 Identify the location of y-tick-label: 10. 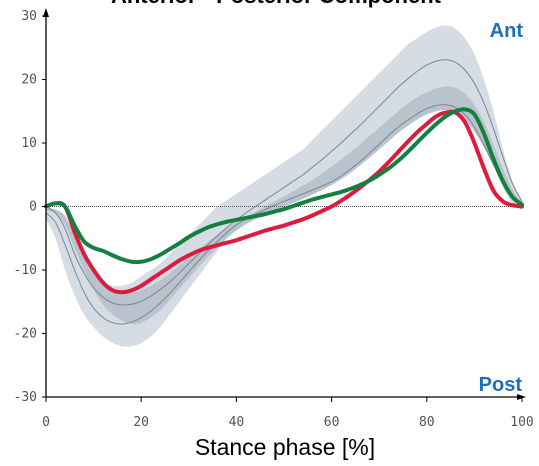
(29, 143).